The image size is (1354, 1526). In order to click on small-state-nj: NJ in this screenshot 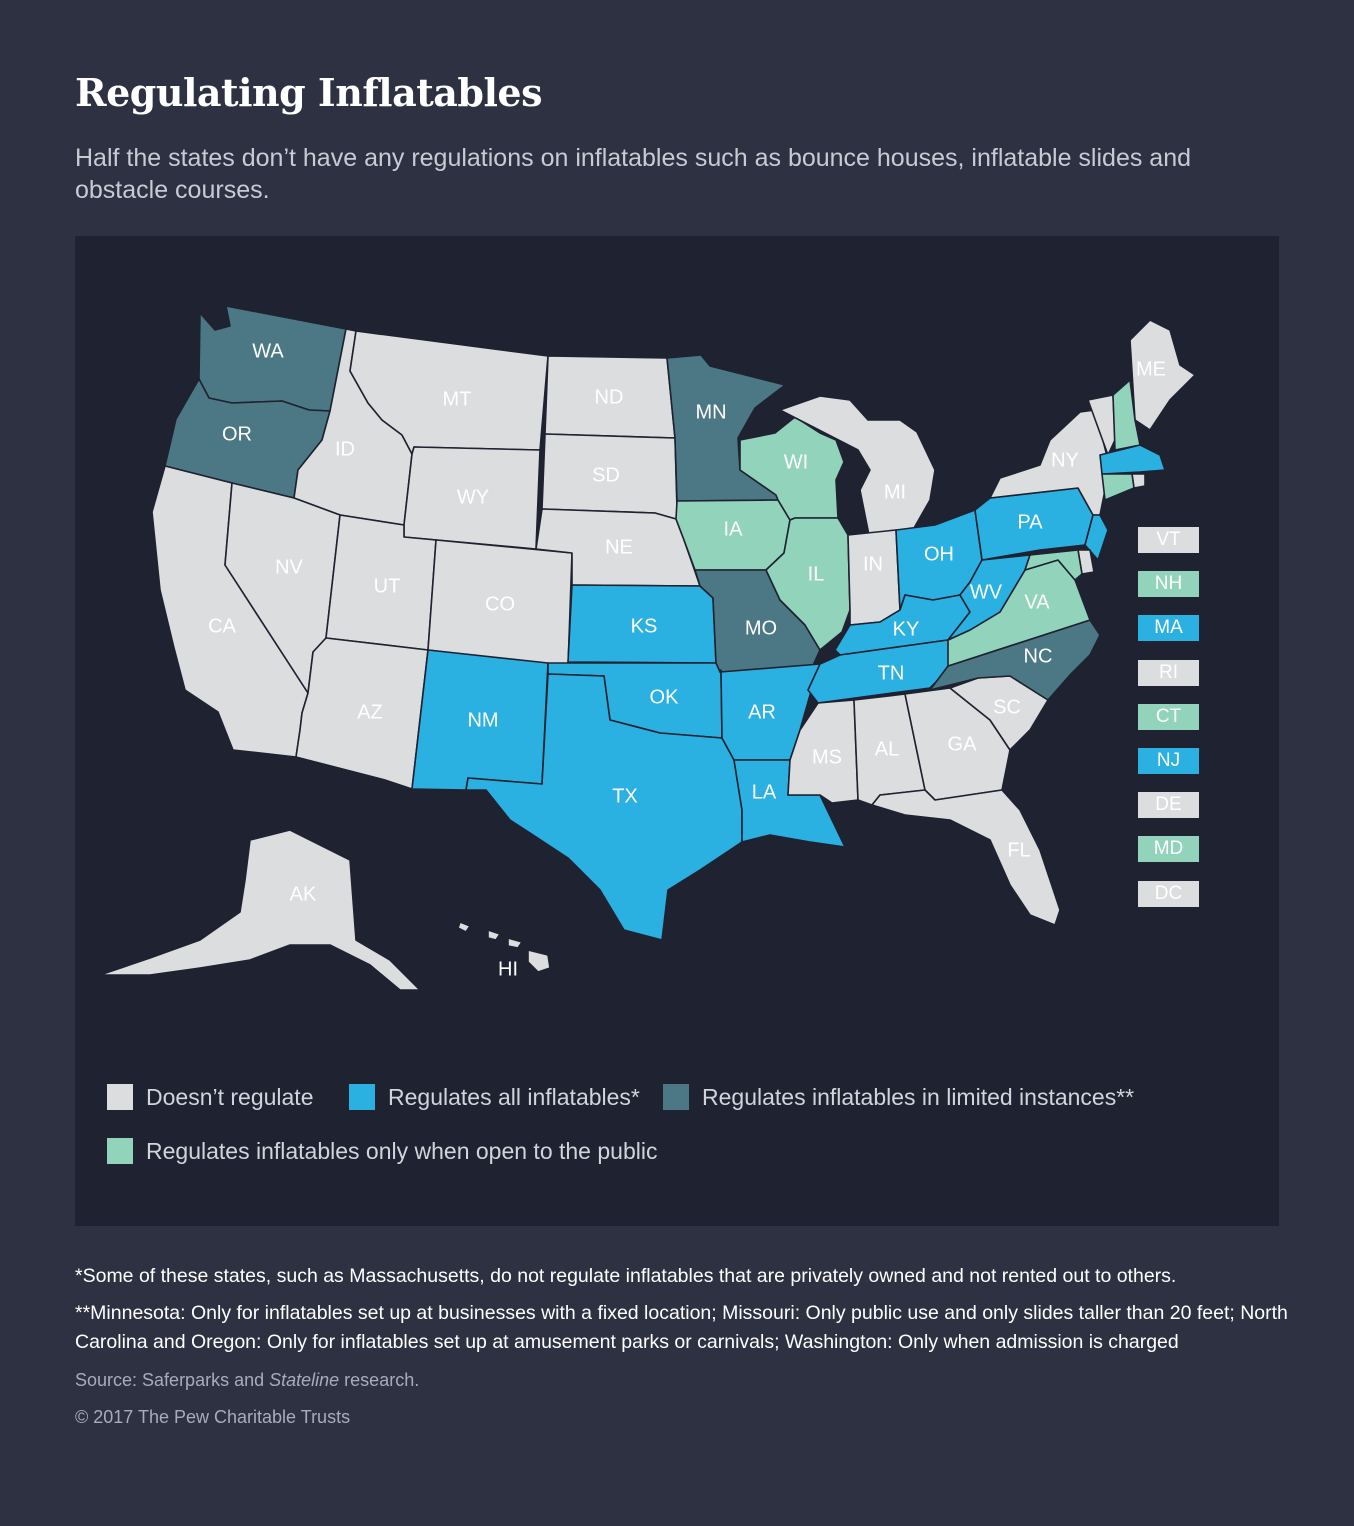, I will do `click(1168, 761)`.